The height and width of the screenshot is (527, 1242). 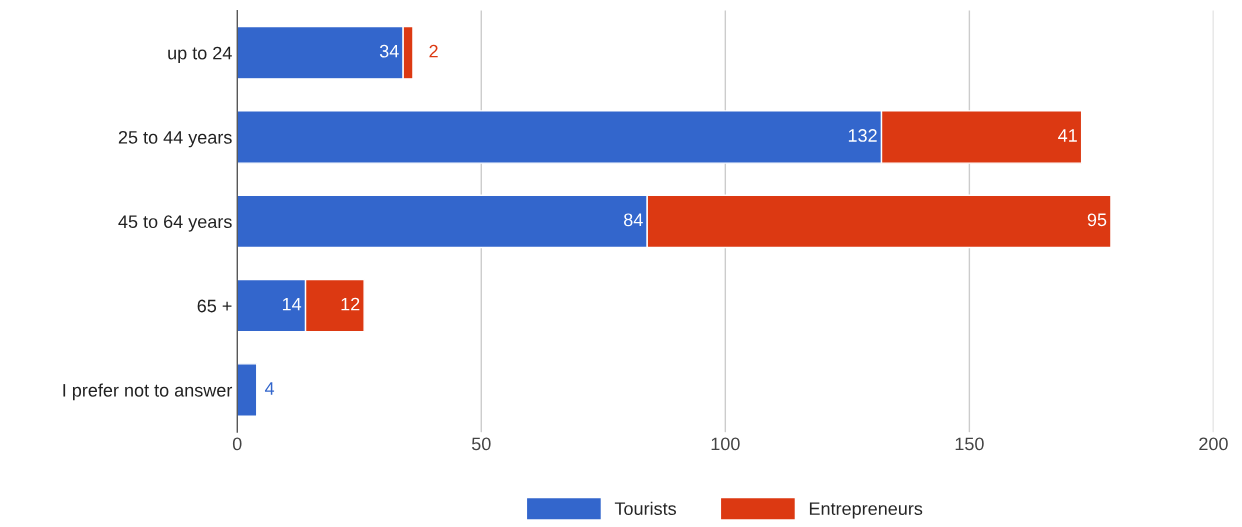 I want to click on y-tick-label: 45 to 64 years, so click(x=175, y=223).